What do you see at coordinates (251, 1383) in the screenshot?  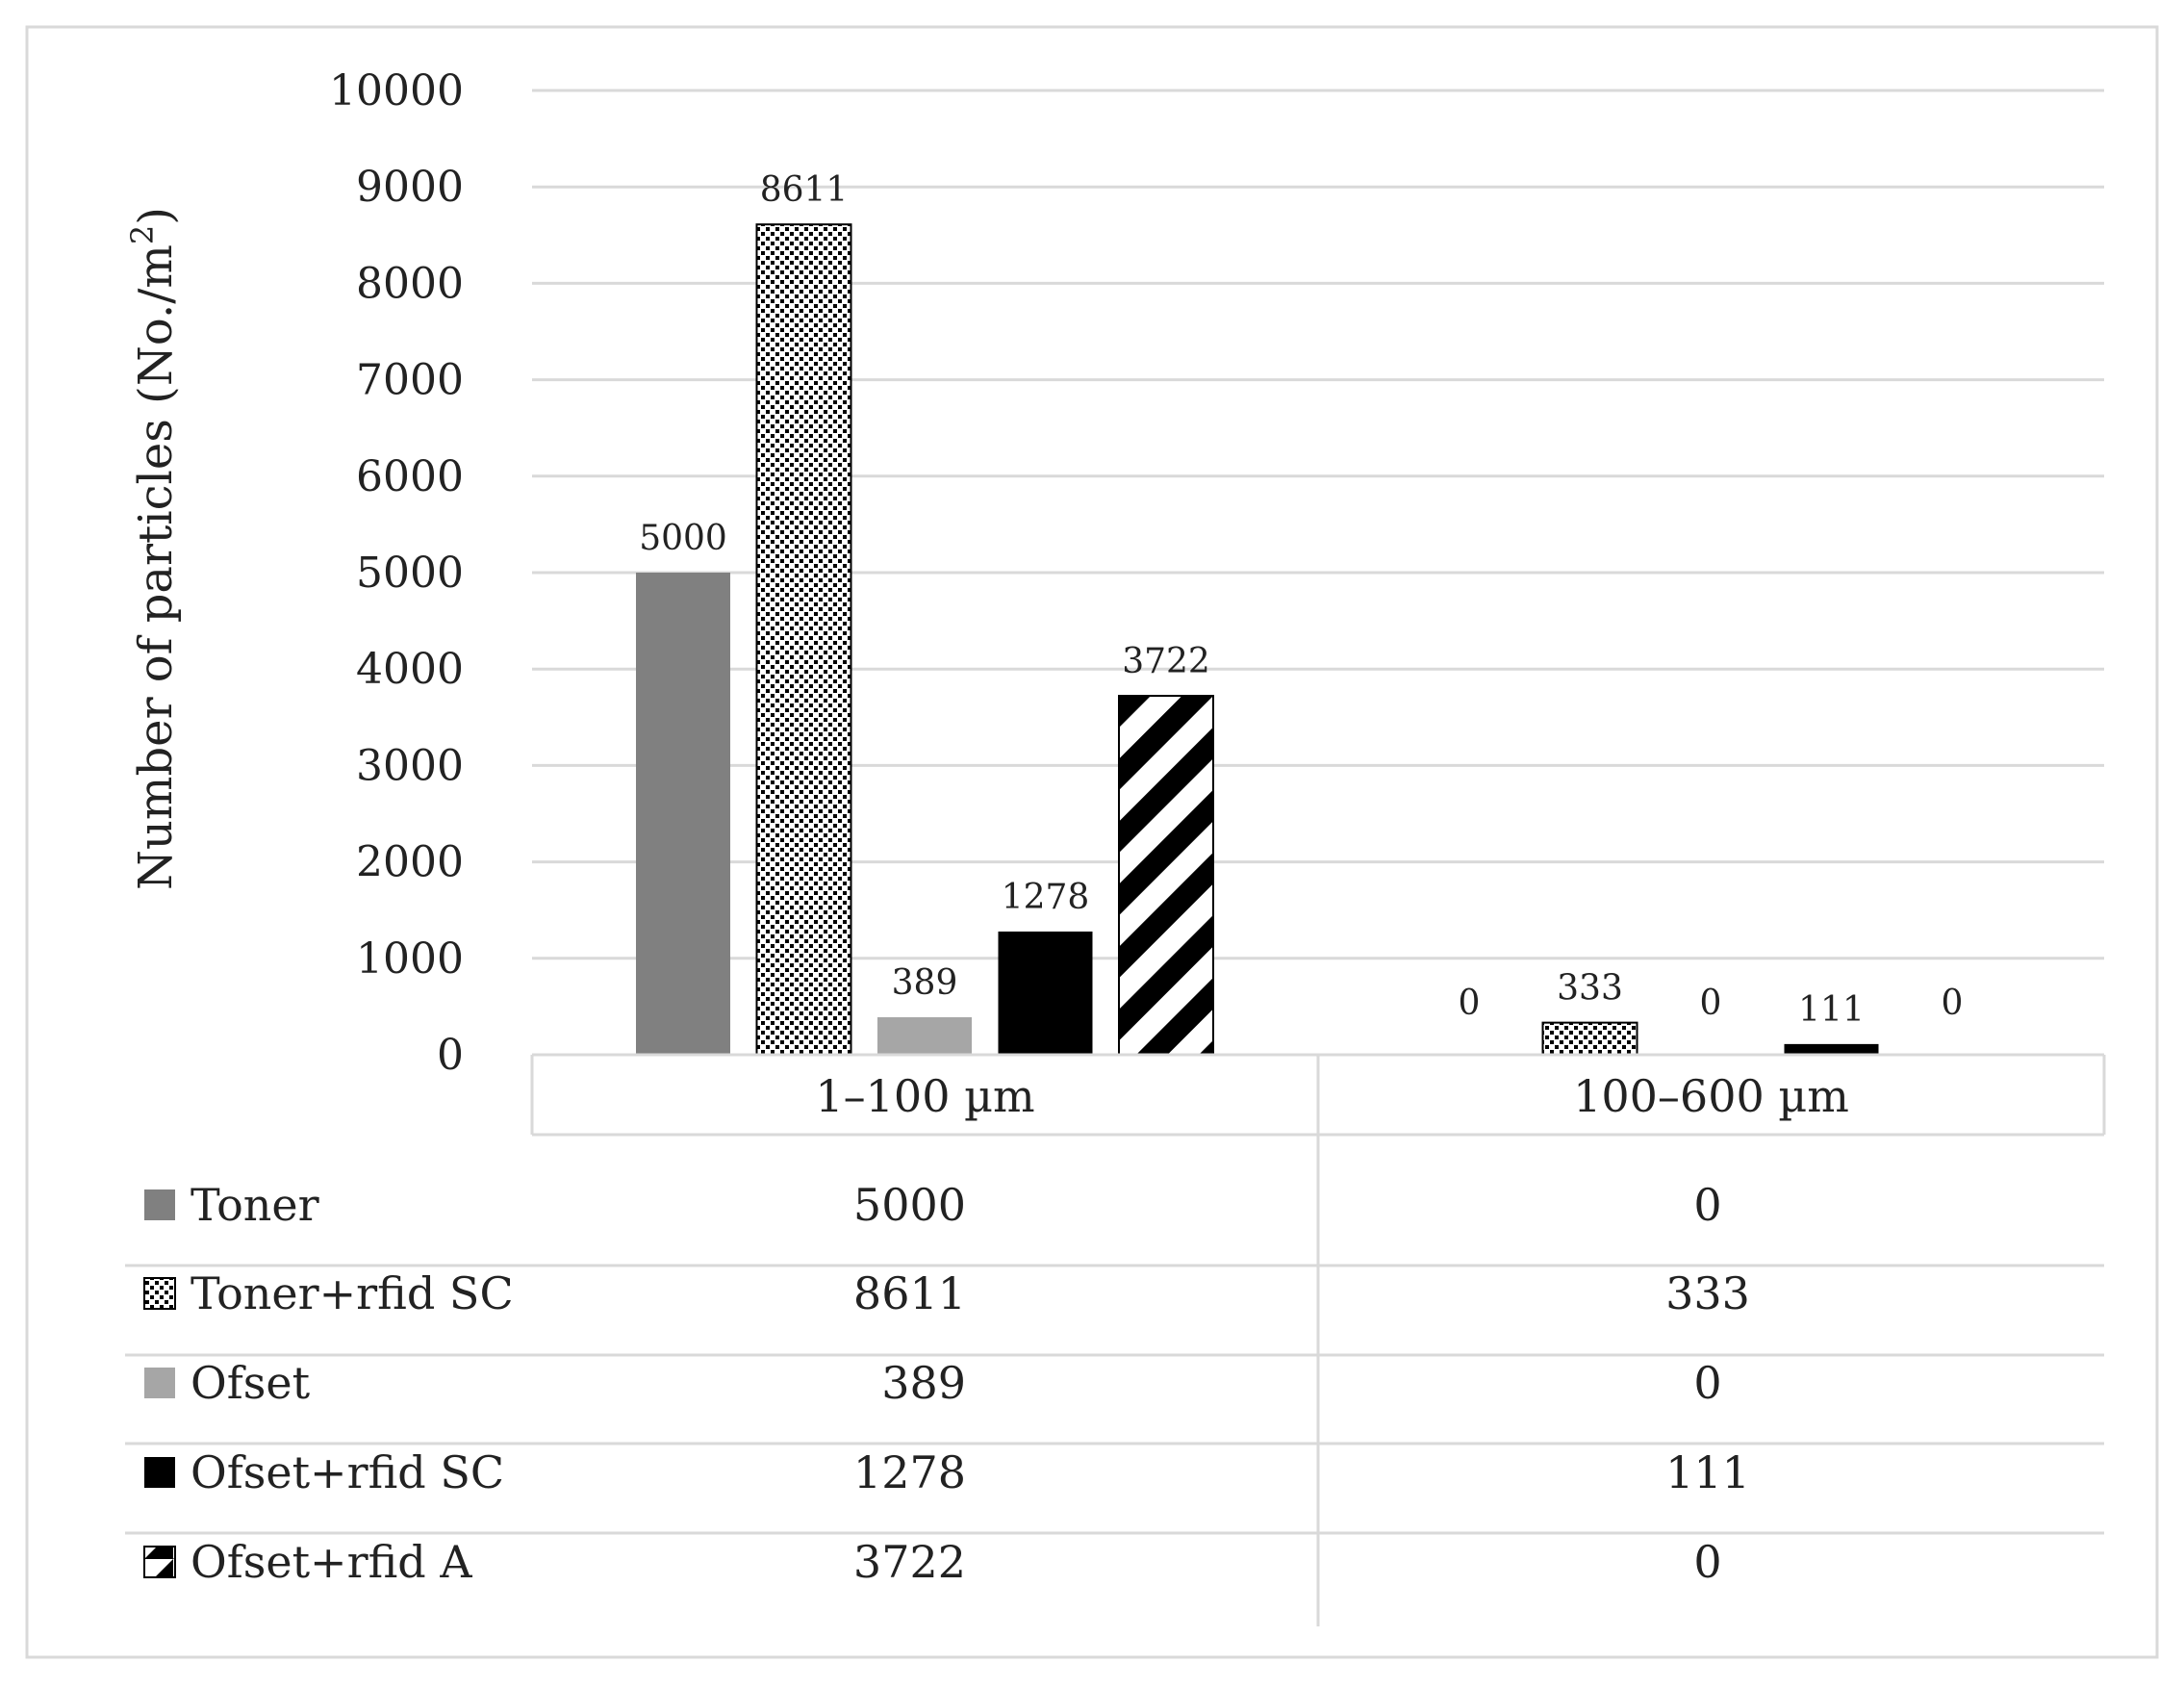 I see `legend-series-name: Ofset` at bounding box center [251, 1383].